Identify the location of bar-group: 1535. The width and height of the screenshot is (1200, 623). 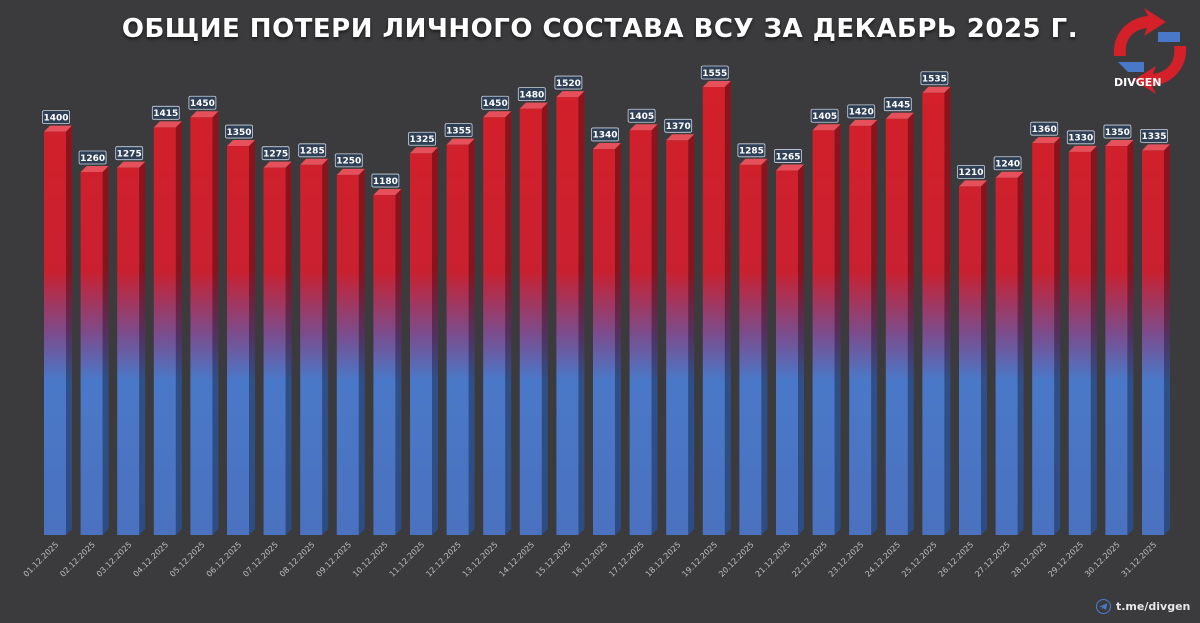
(935, 303).